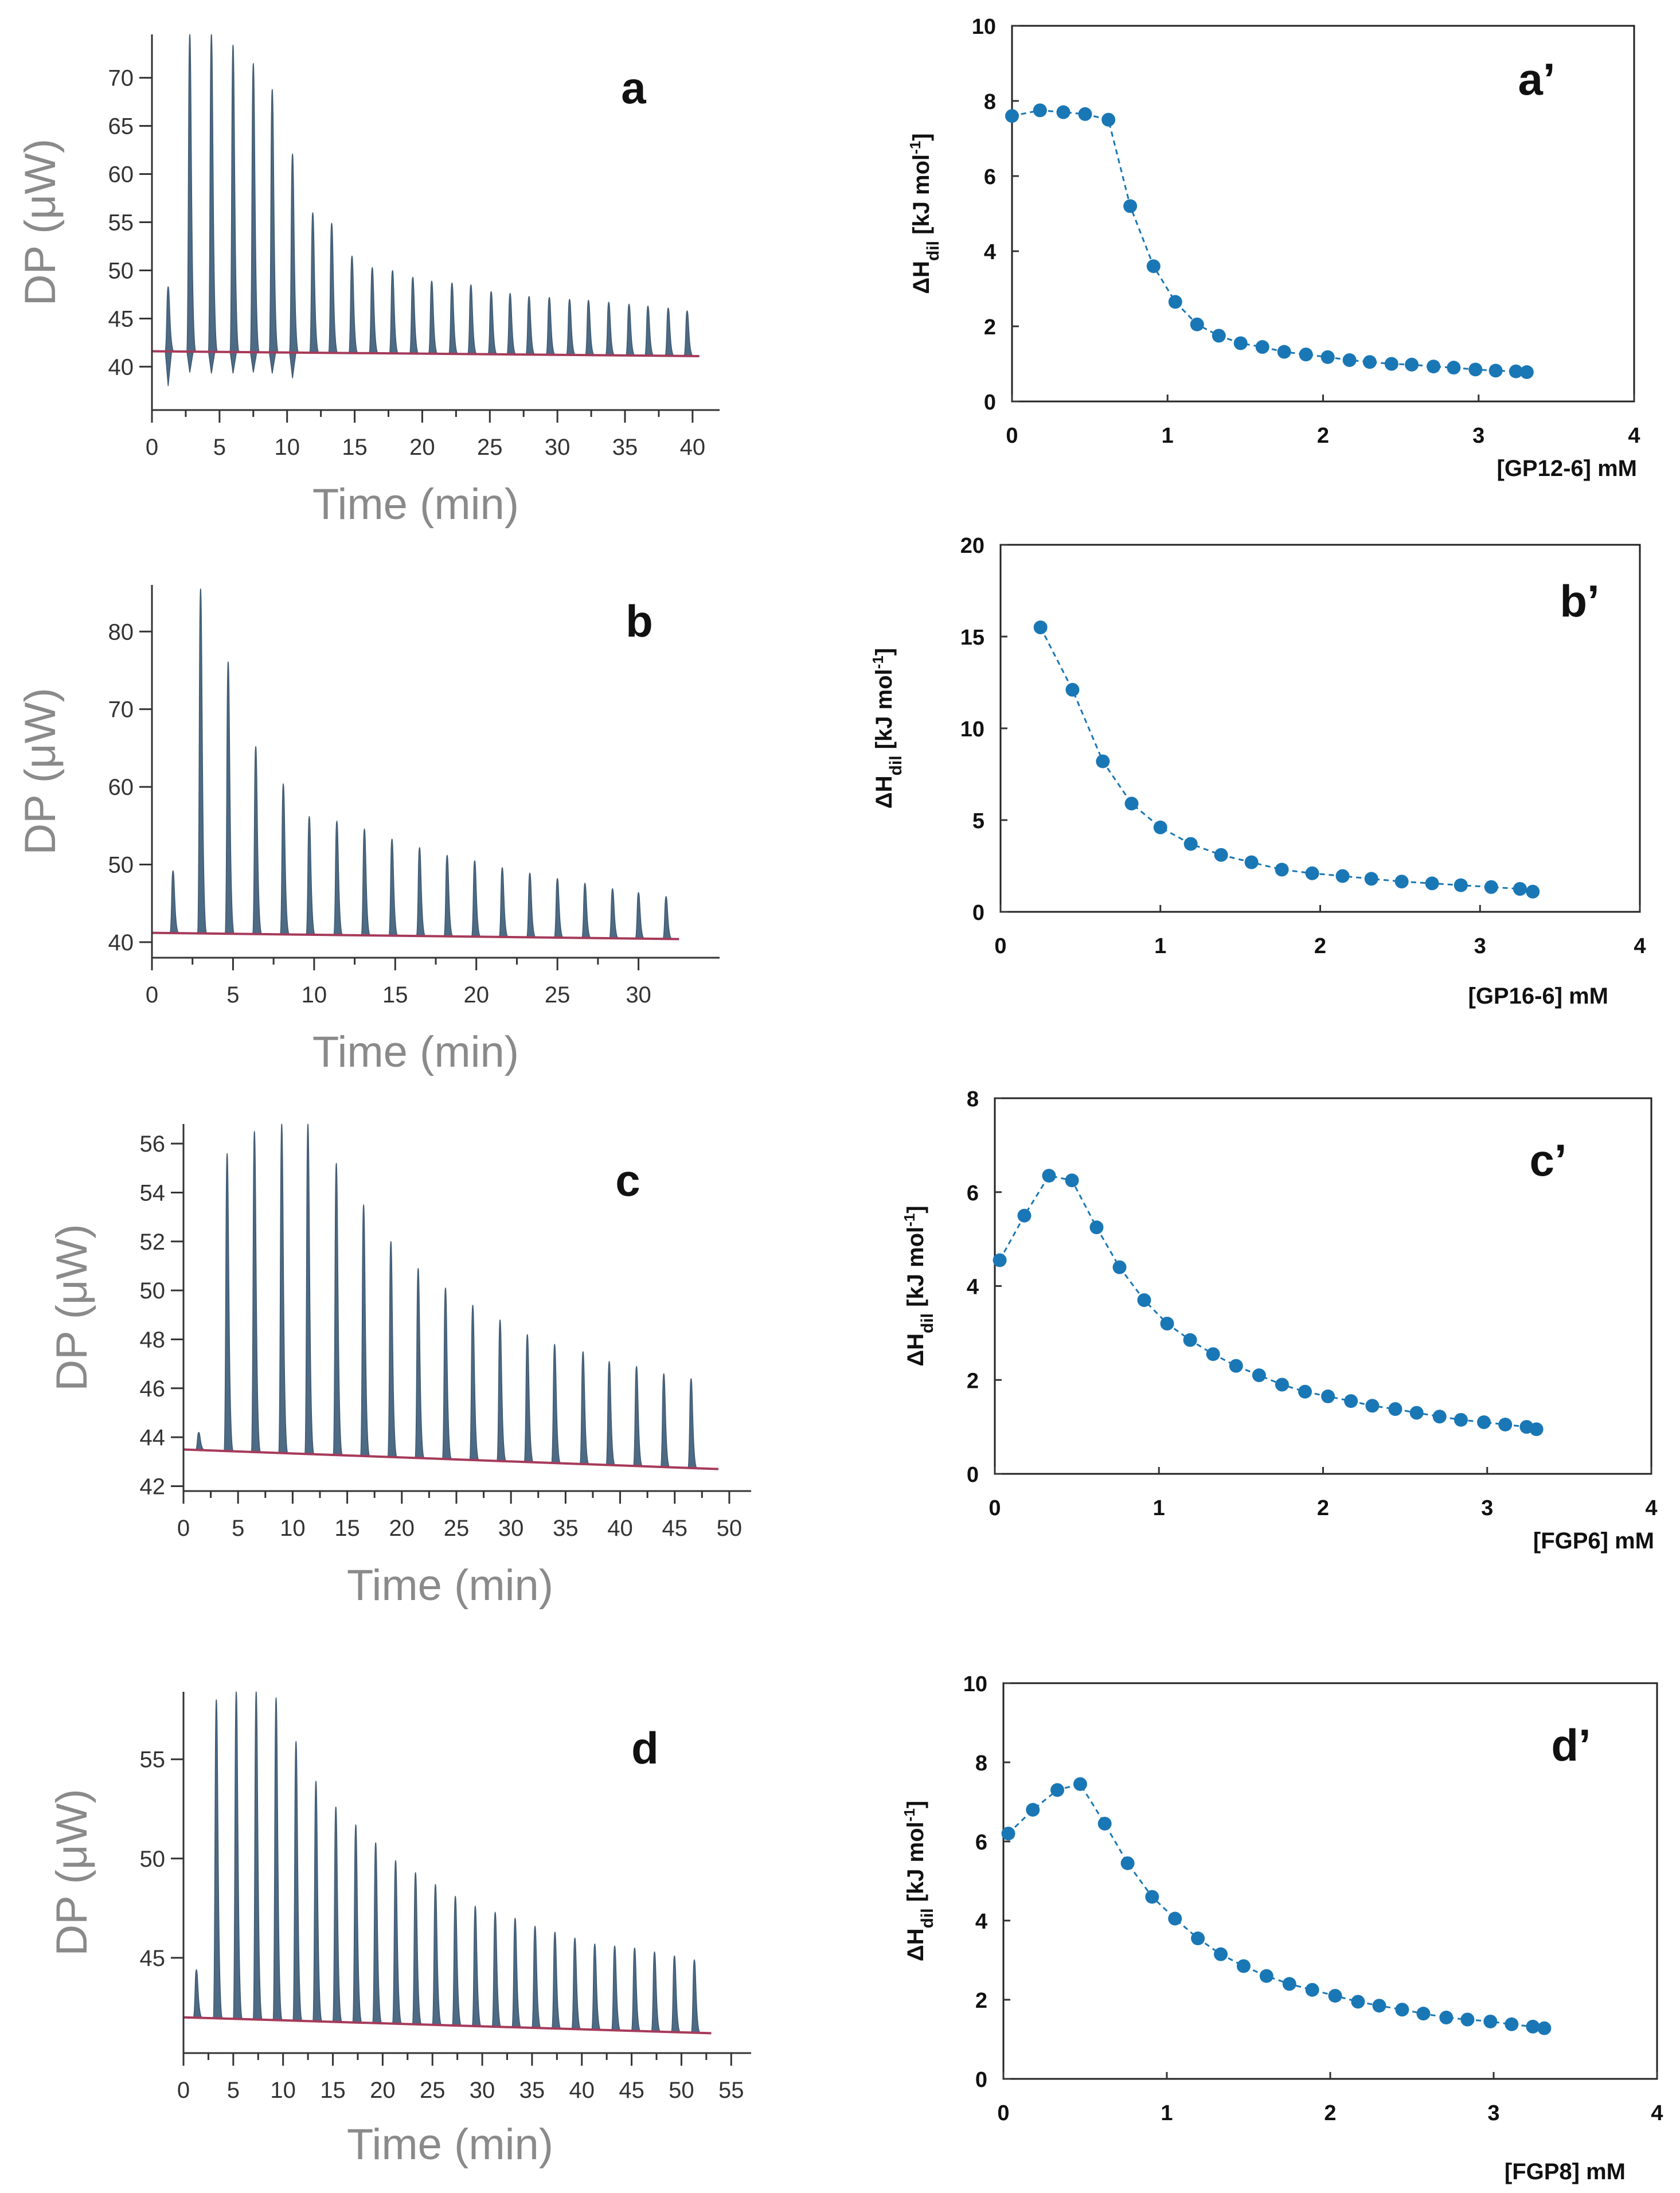 The height and width of the screenshot is (2193, 1680). What do you see at coordinates (511, 1528) in the screenshot?
I see `x-tick-label: 30` at bounding box center [511, 1528].